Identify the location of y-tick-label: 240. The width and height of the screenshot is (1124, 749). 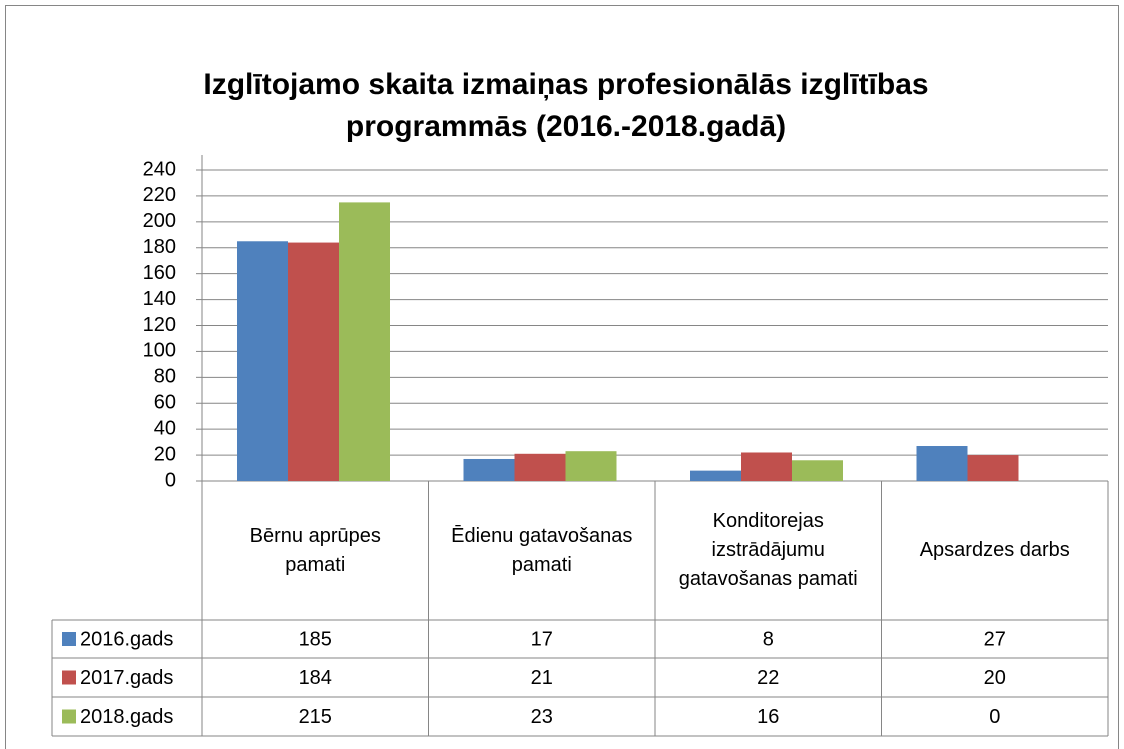
(159, 169).